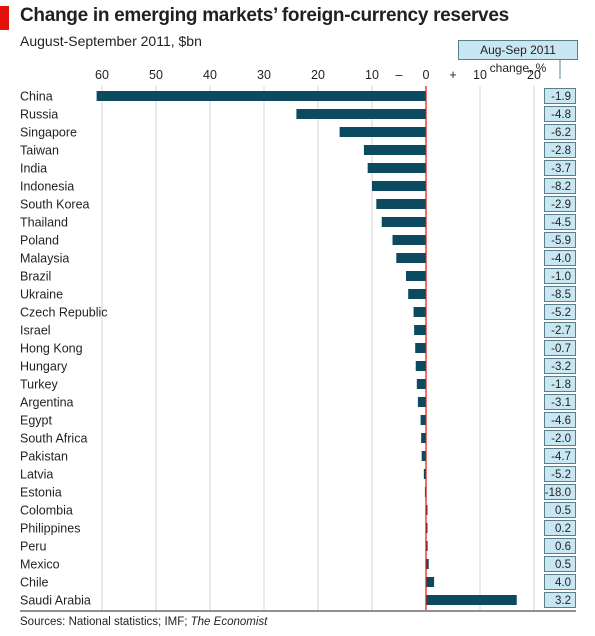 Image resolution: width=595 pixels, height=636 pixels. What do you see at coordinates (561, 169) in the screenshot?
I see `pct-change-value: -3.7` at bounding box center [561, 169].